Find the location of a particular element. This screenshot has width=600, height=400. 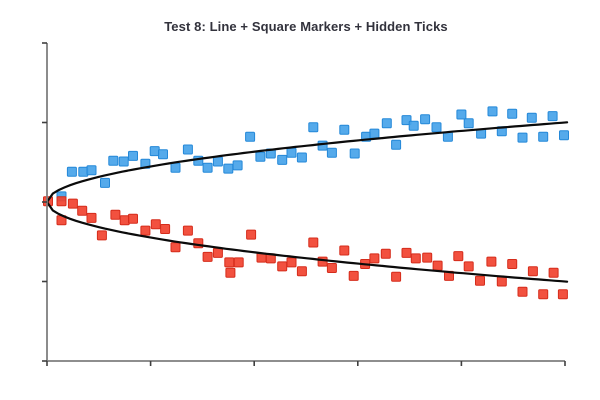

x-axis-ticks is located at coordinates (306, 363).